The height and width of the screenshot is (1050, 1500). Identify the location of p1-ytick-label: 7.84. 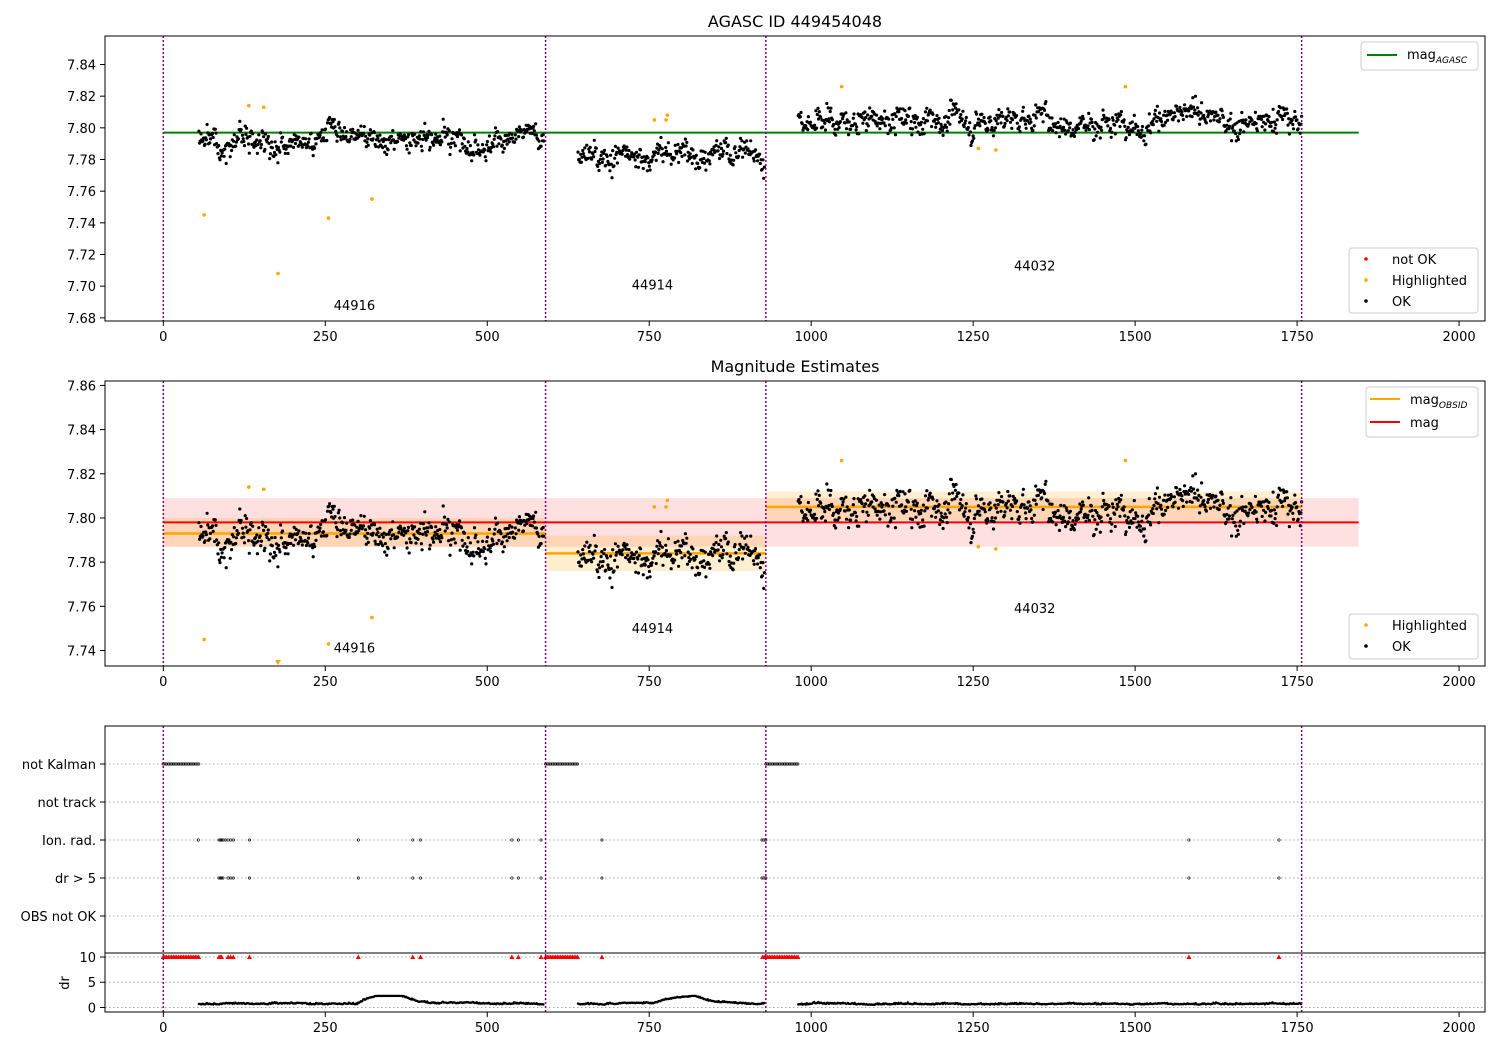
(81, 66).